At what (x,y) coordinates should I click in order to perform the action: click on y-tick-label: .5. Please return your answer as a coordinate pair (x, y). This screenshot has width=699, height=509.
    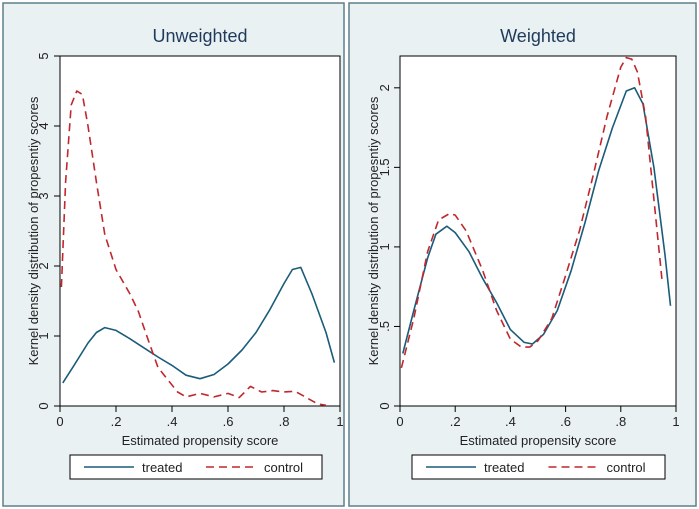
    Looking at the image, I should click on (384, 326).